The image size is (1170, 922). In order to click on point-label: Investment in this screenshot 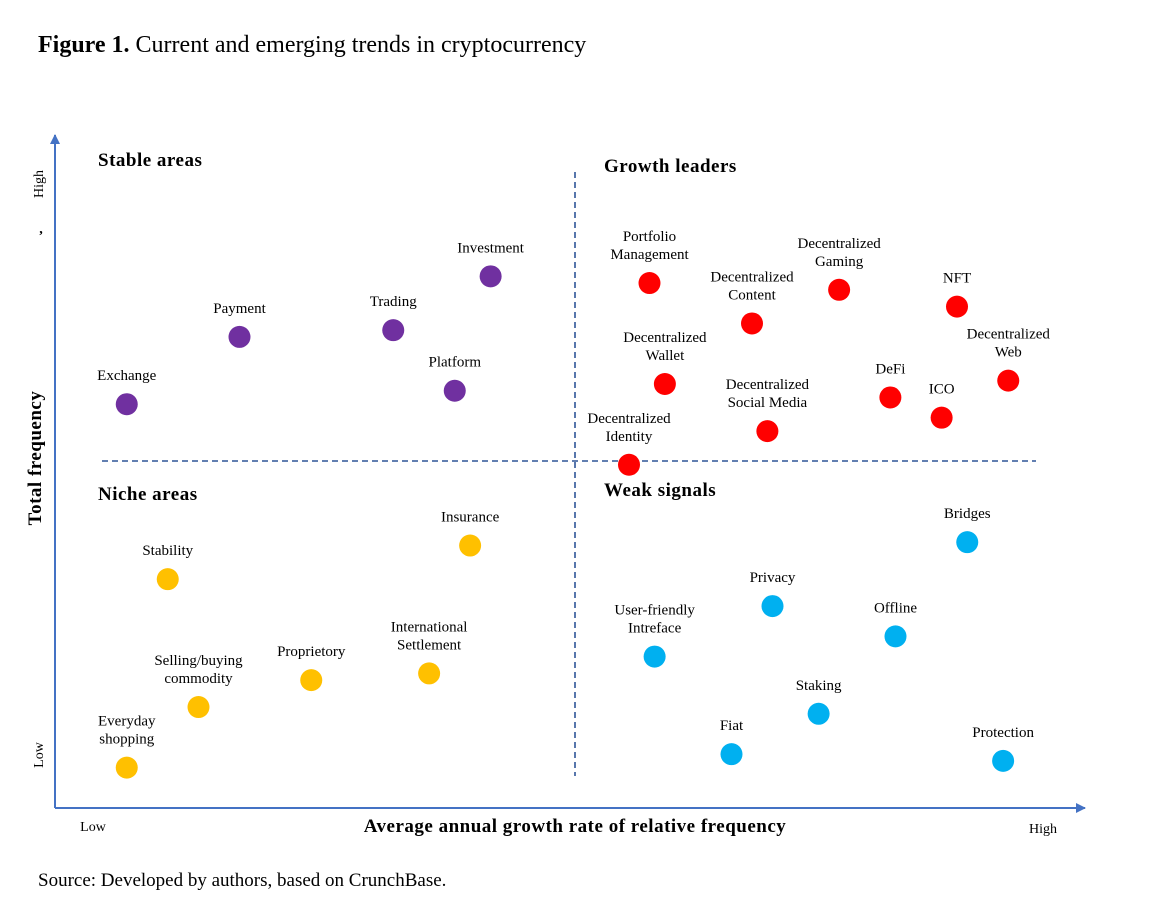, I will do `click(490, 248)`.